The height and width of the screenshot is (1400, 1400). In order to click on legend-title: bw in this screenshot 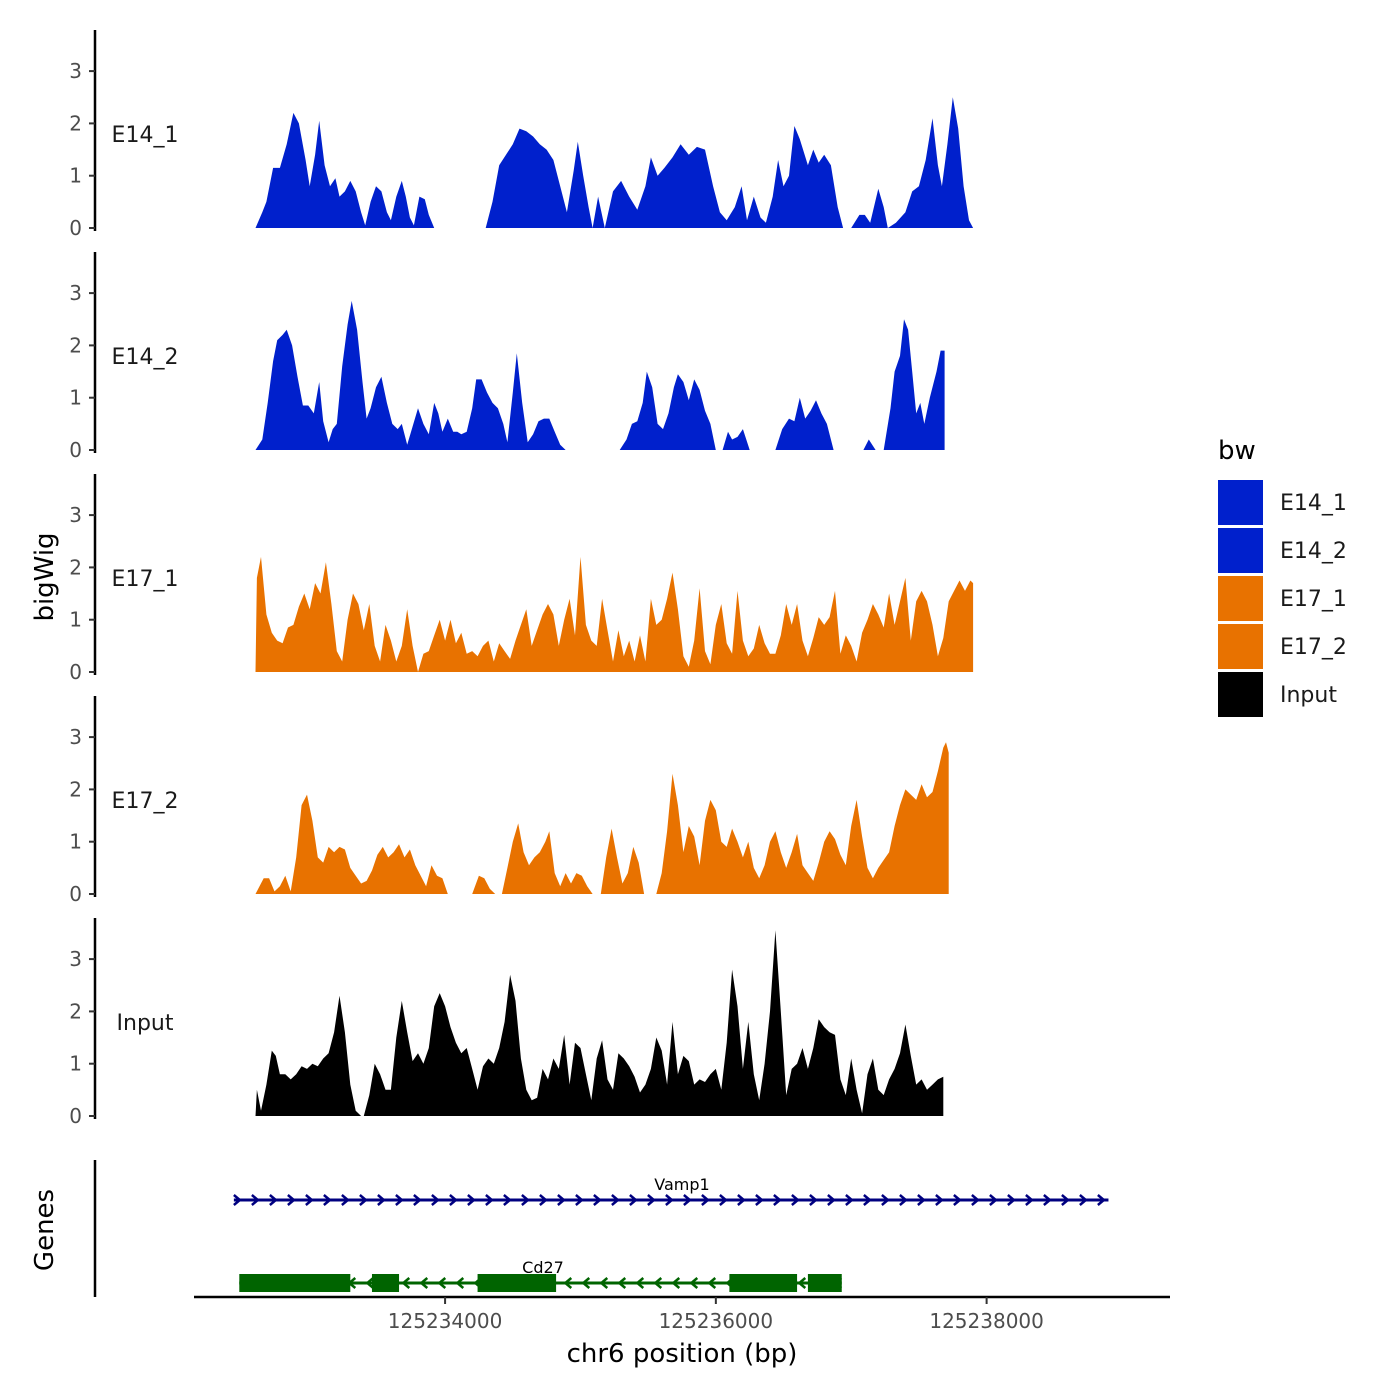, I will do `click(1237, 451)`.